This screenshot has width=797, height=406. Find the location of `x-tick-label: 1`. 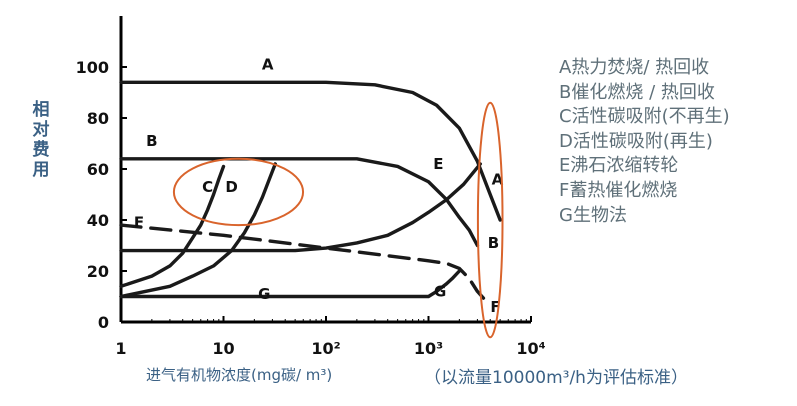

x-tick-label: 1 is located at coordinates (120, 348).